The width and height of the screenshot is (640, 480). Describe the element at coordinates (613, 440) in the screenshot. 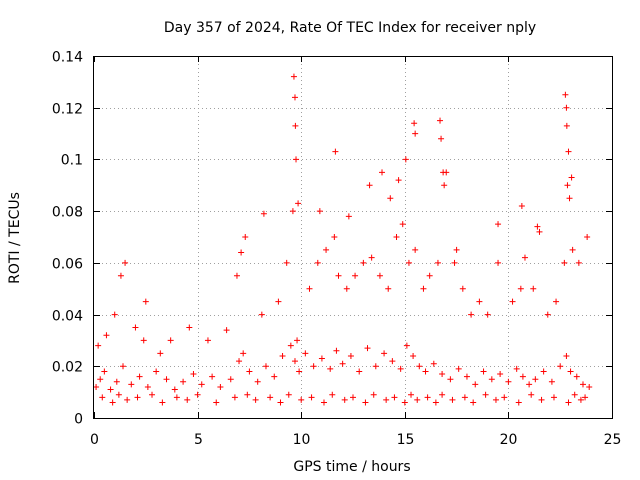

I see `x-tick-label: 25` at that location.